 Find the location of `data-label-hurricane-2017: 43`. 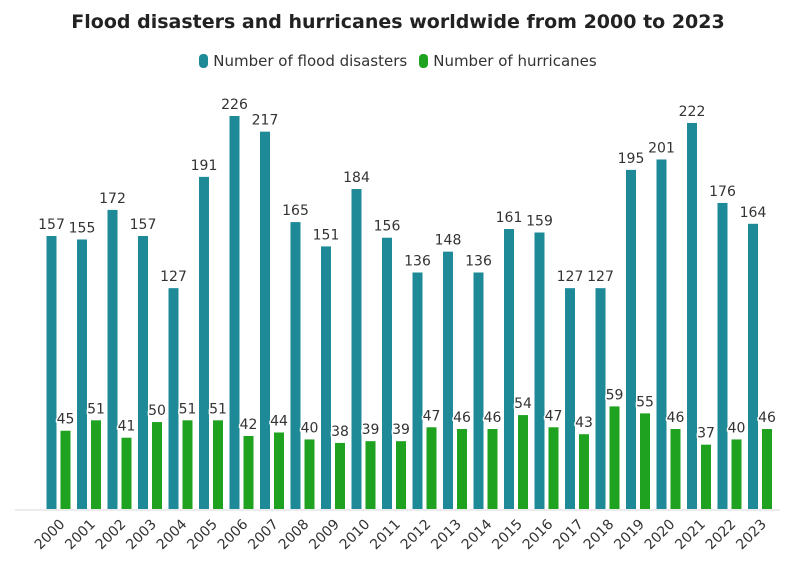

data-label-hurricane-2017: 43 is located at coordinates (584, 423).